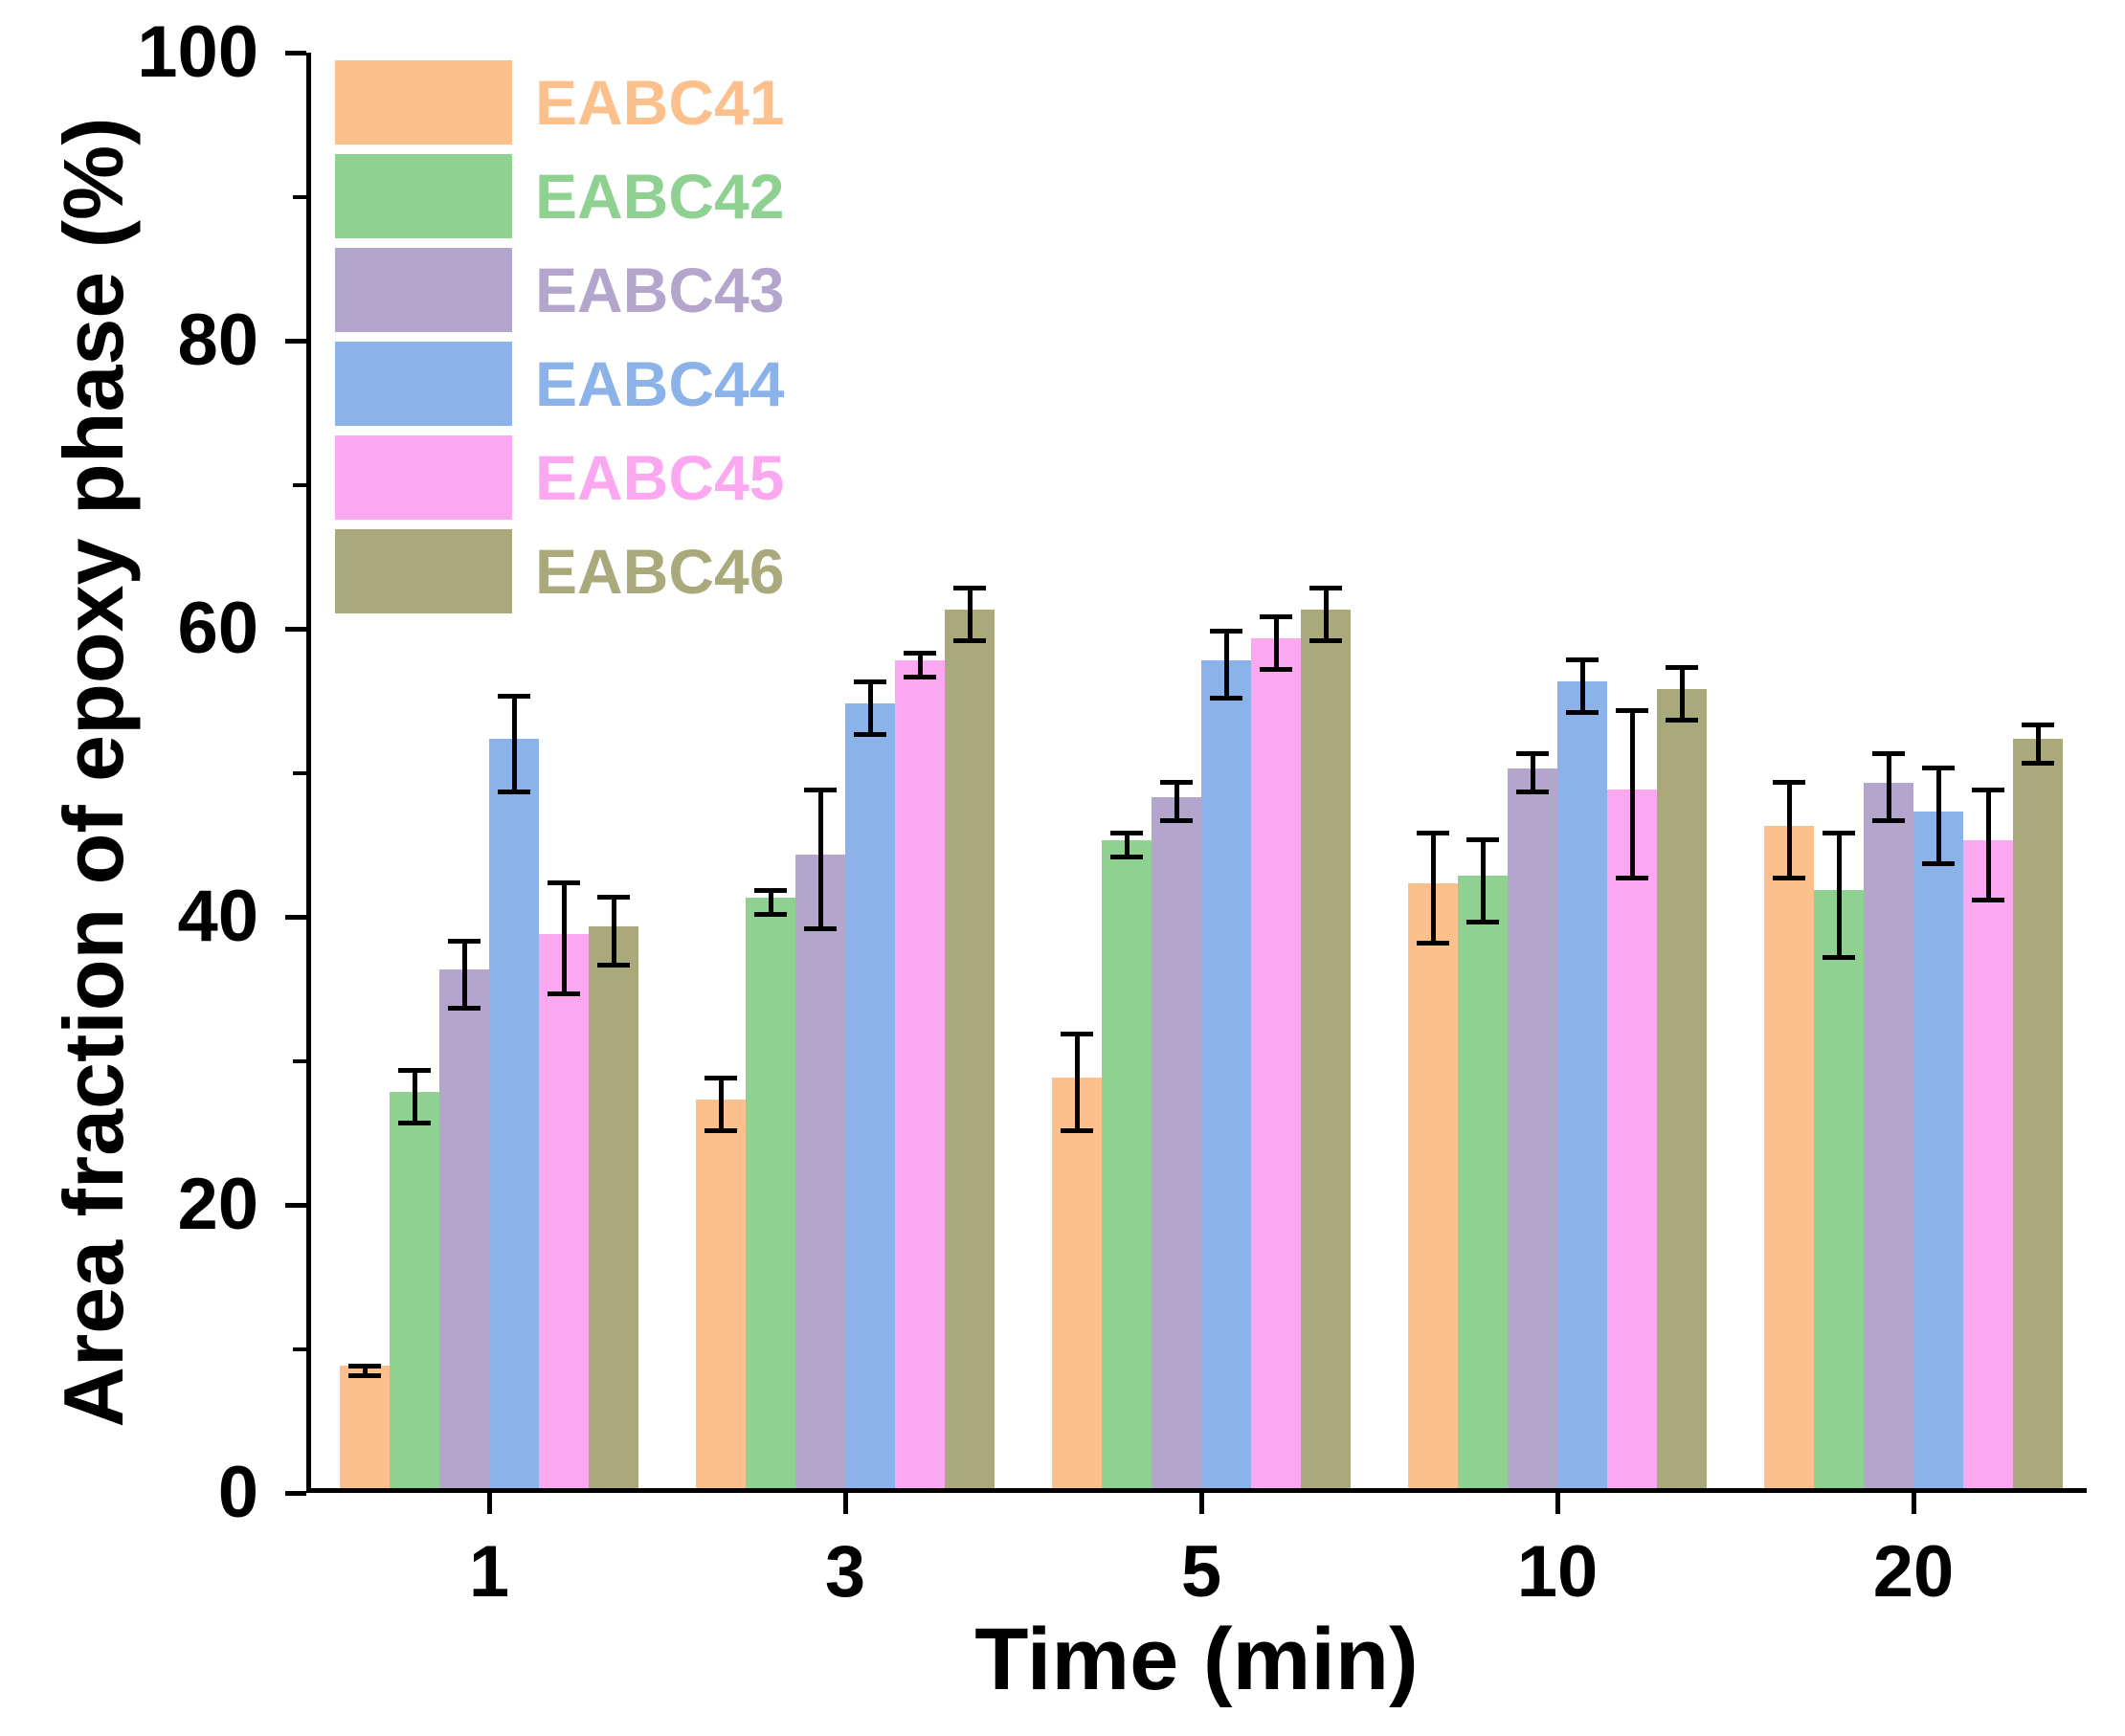  I want to click on legend-entry-EABC45: EABC45, so click(559, 477).